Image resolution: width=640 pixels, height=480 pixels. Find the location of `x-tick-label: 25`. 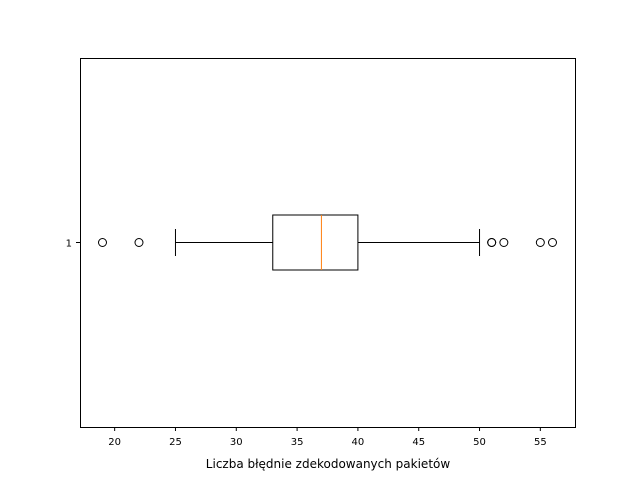

x-tick-label: 25 is located at coordinates (175, 442).